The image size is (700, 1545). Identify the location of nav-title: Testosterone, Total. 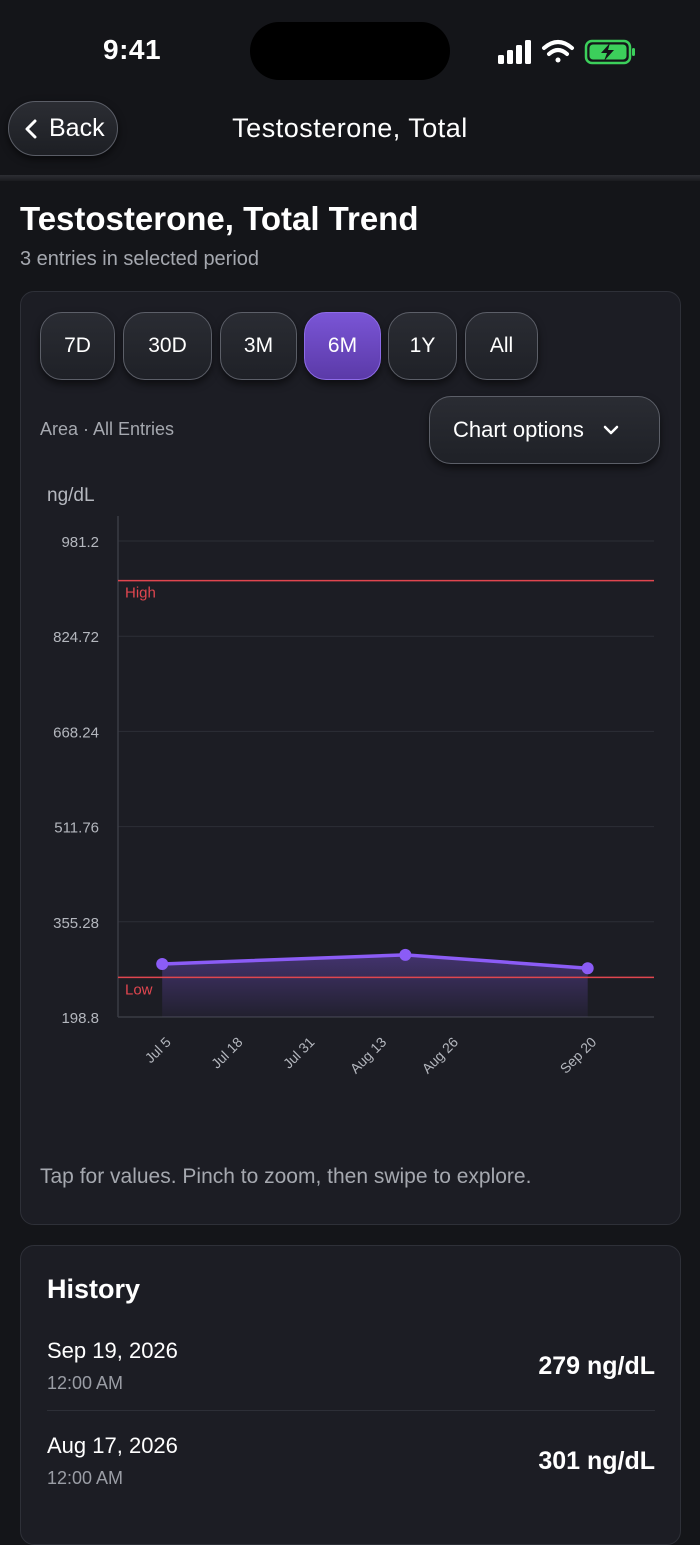
(350, 128).